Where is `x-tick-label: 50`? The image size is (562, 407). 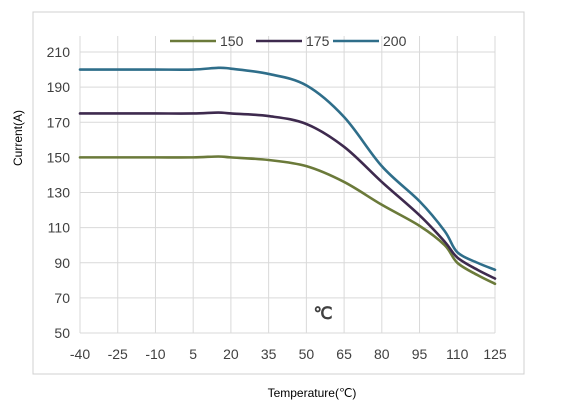 x-tick-label: 50 is located at coordinates (307, 354).